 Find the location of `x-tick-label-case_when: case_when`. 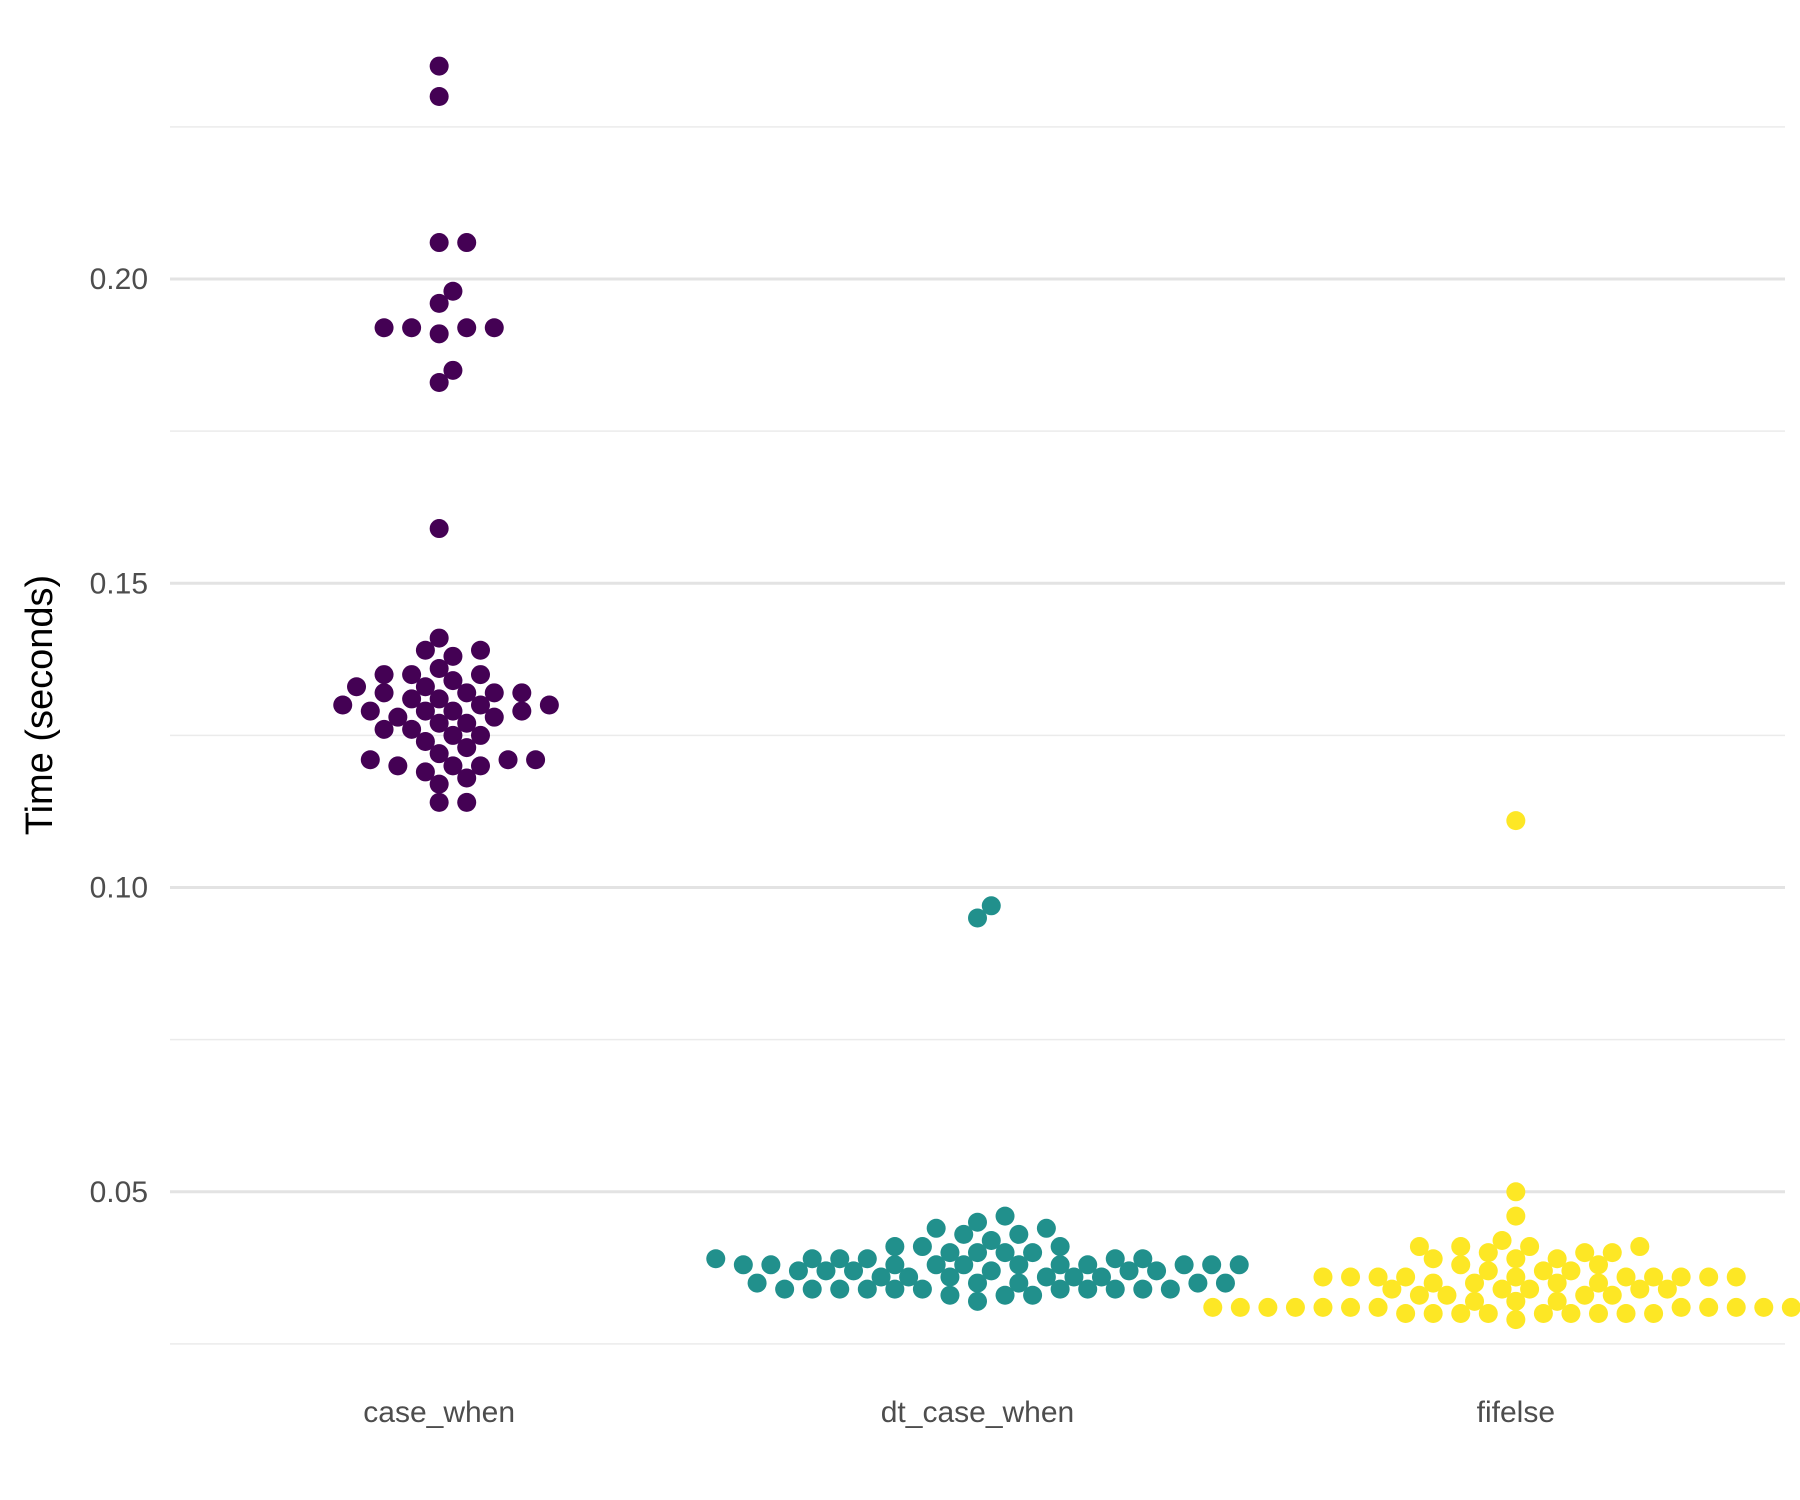

x-tick-label-case_when: case_when is located at coordinates (439, 1412).